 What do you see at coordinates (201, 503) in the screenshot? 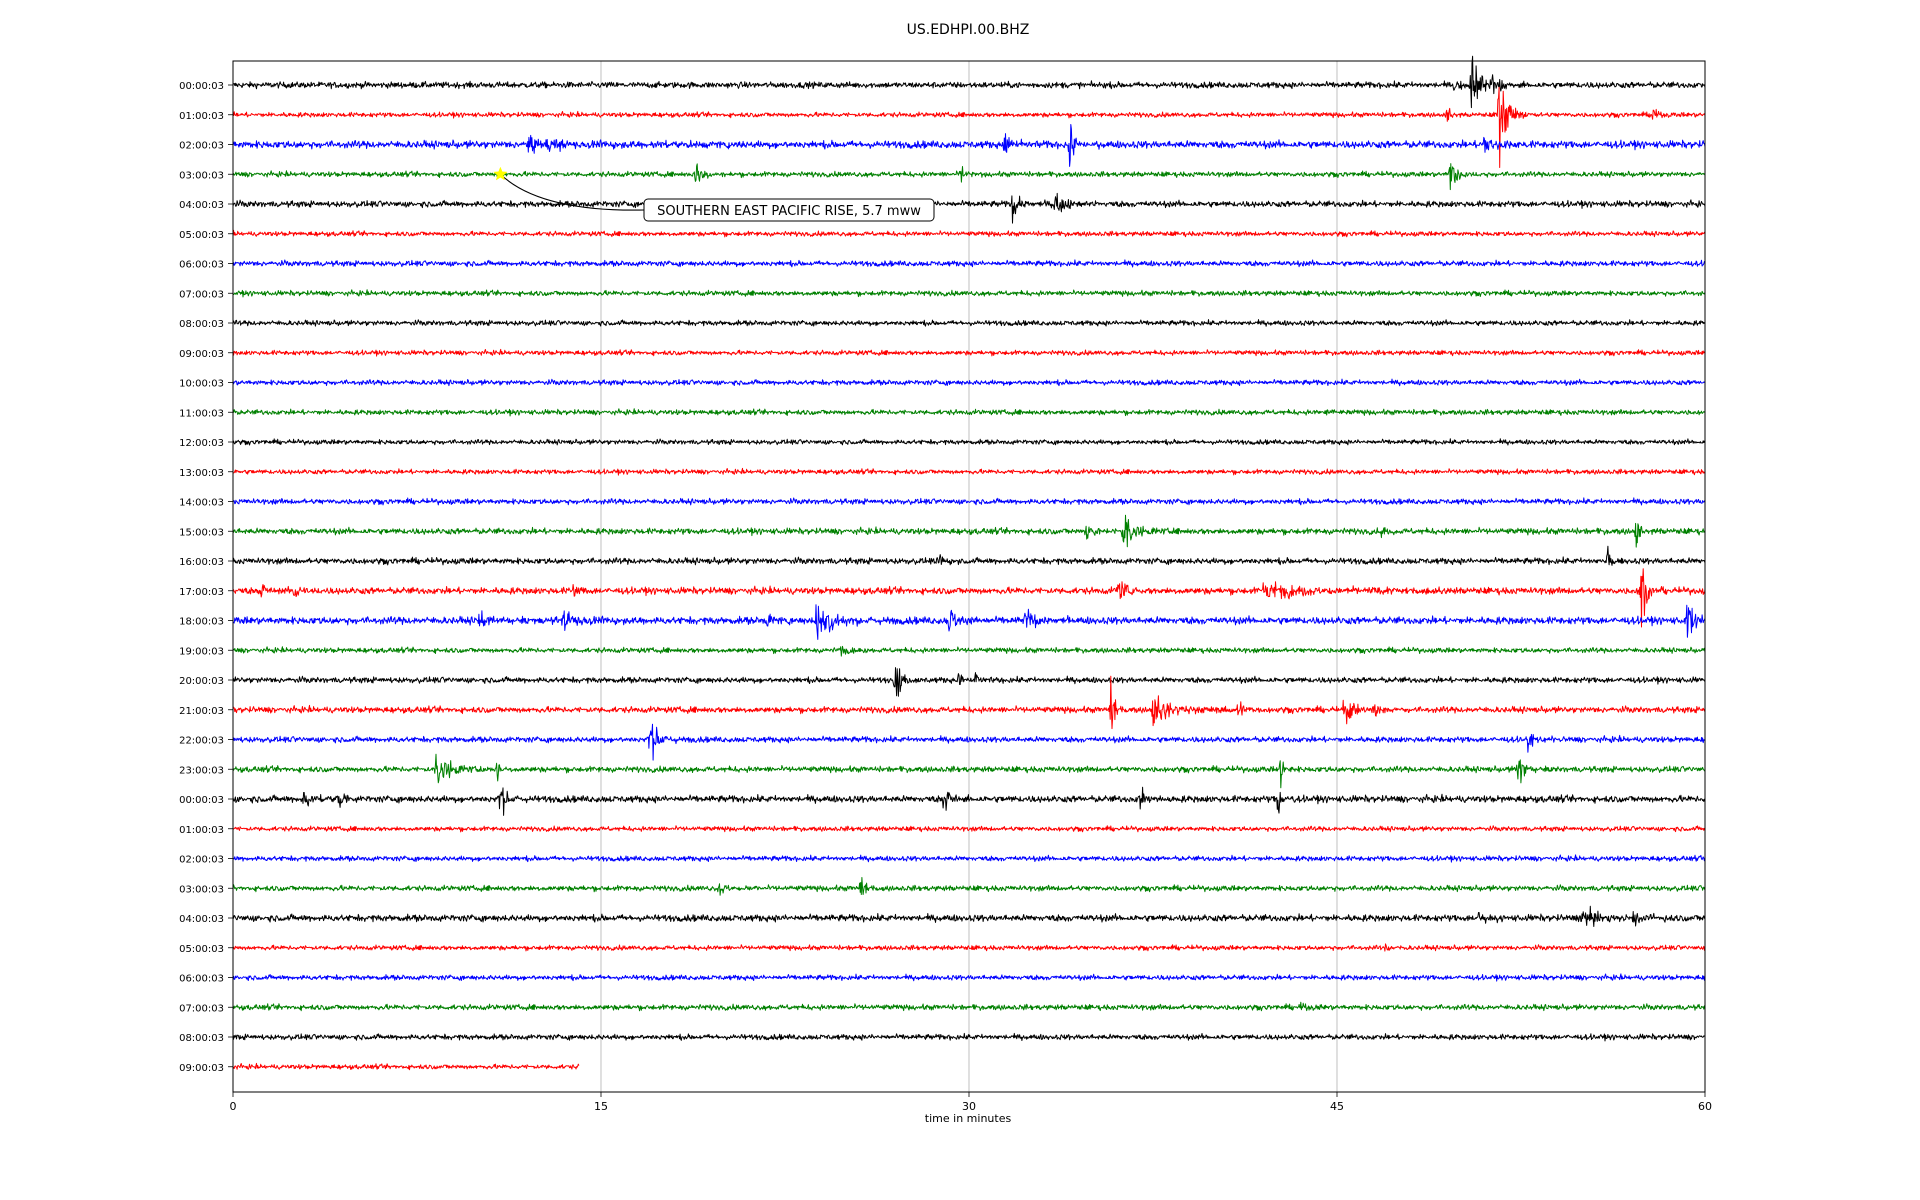
I see `row-label-14: 14:00:03` at bounding box center [201, 503].